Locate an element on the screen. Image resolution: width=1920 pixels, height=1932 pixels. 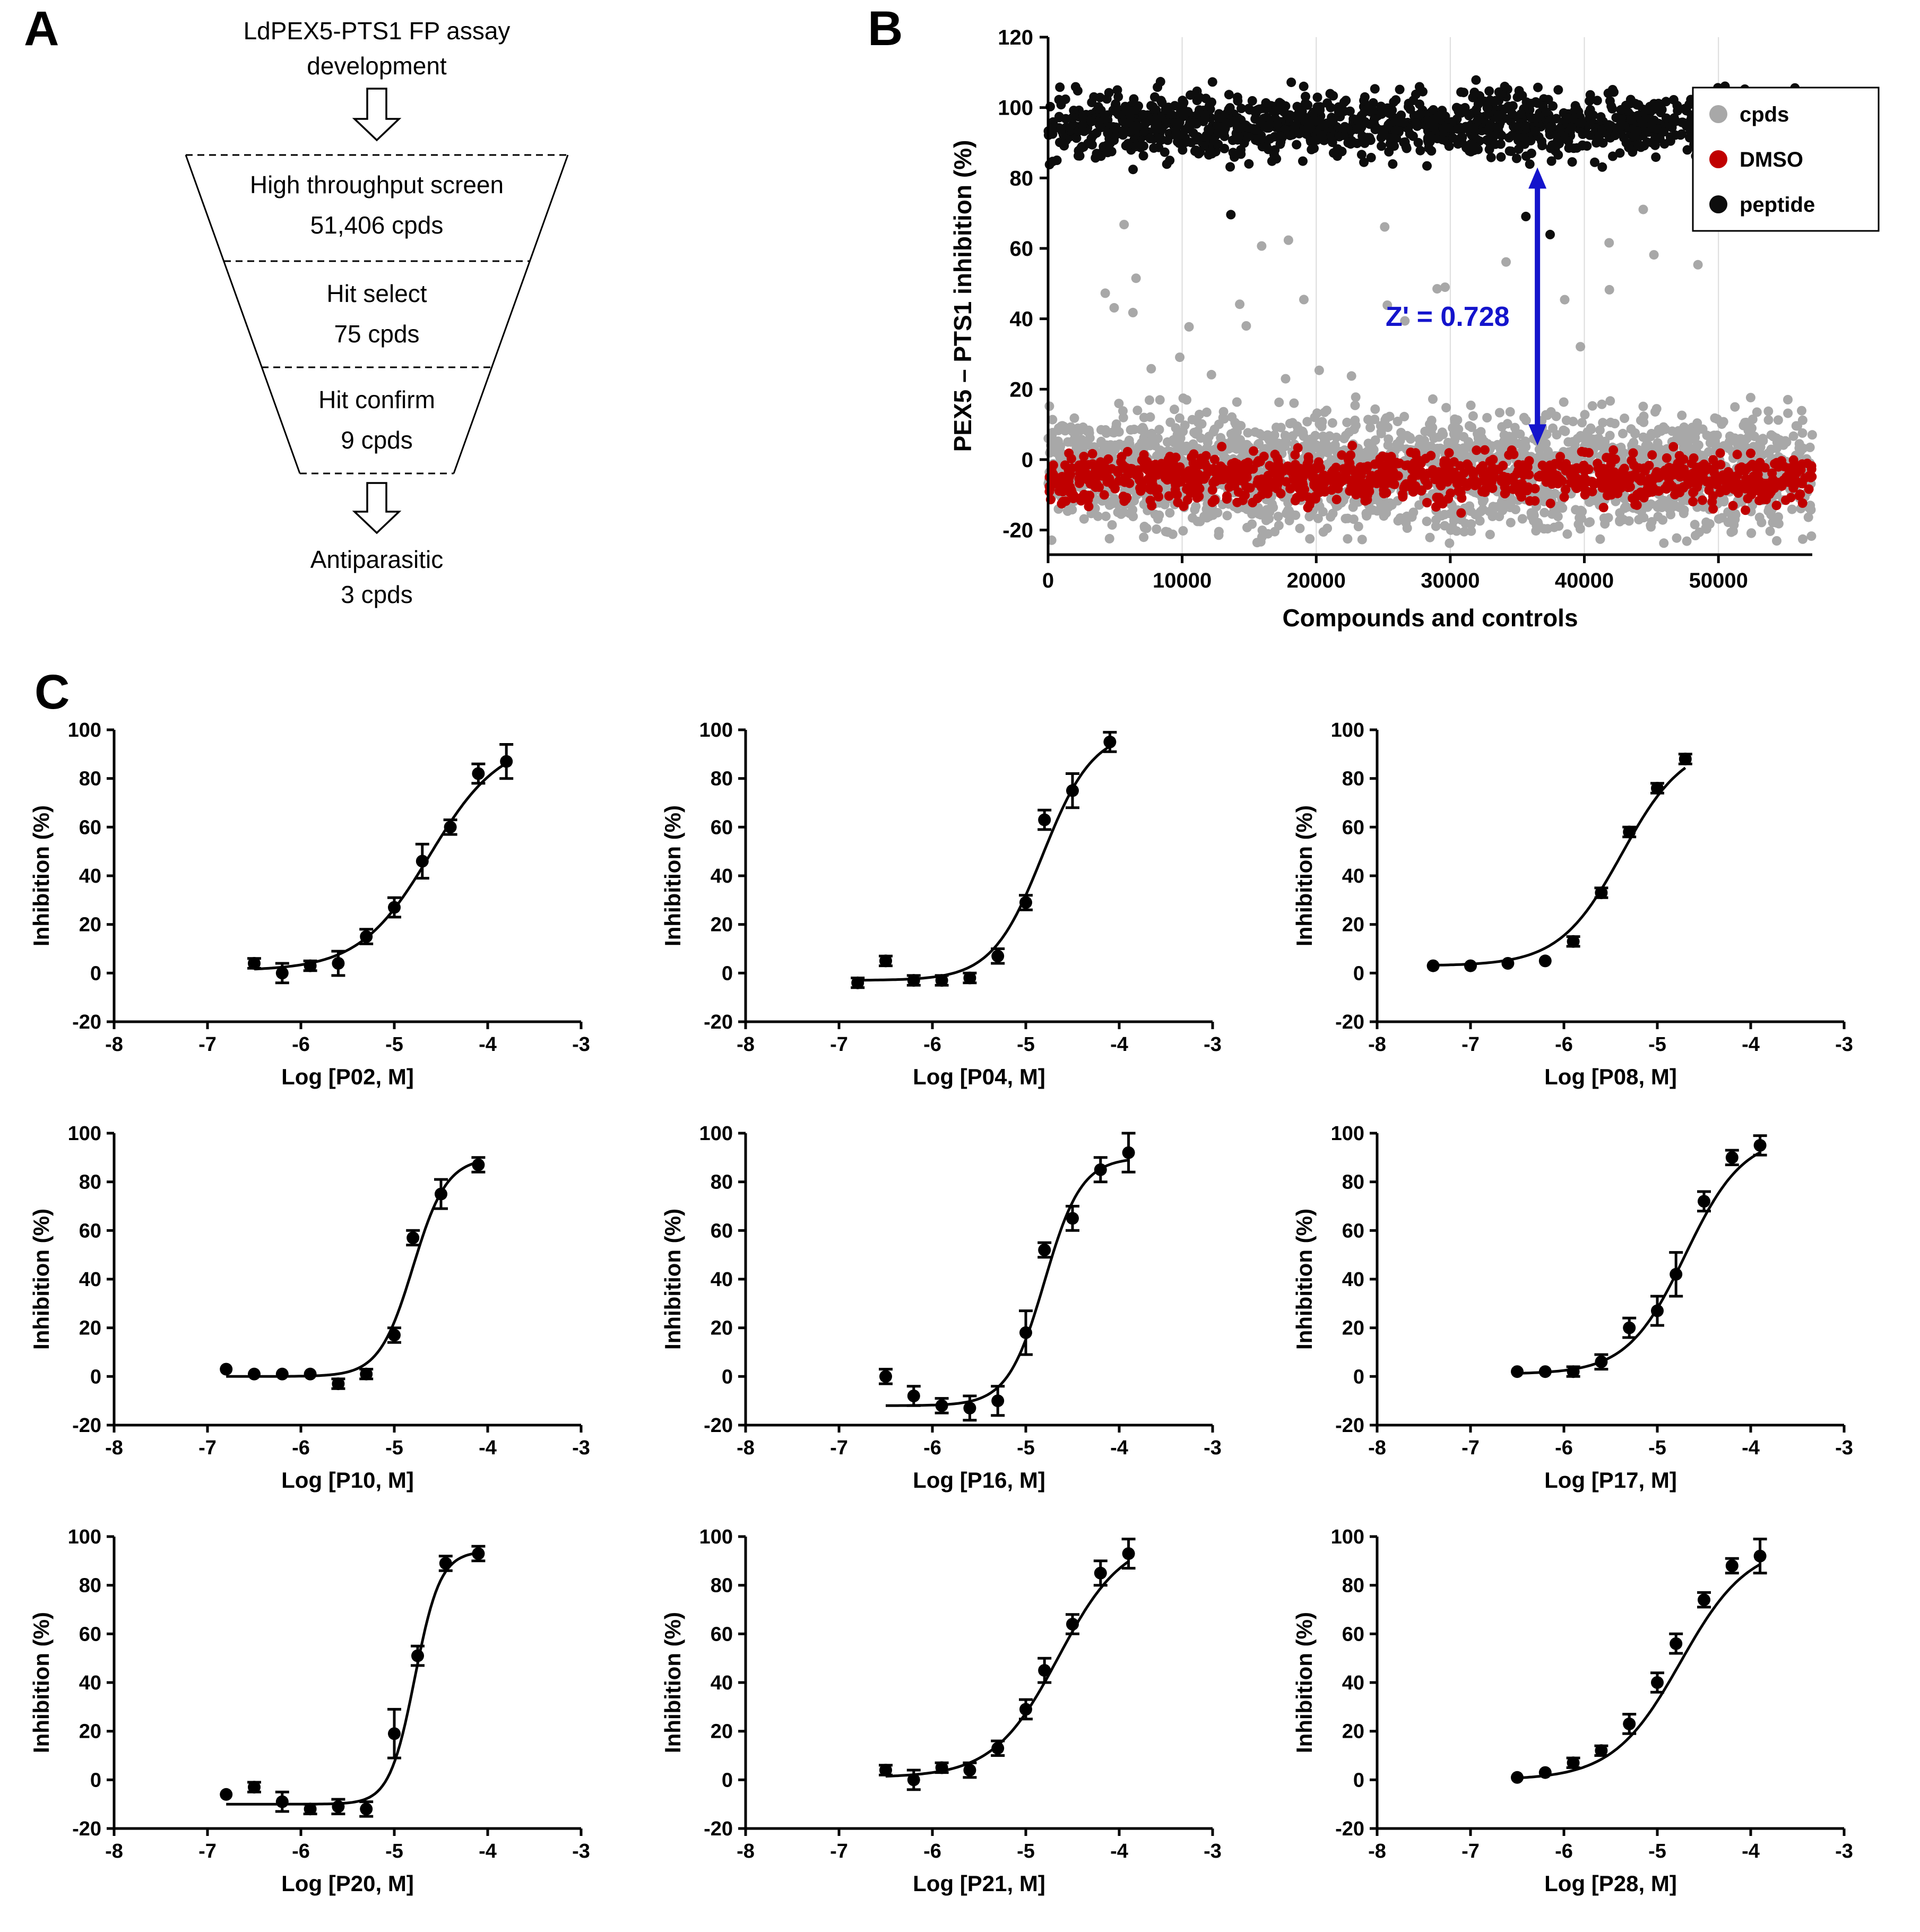
assay-title-line1: LdPEX5-PTS1 FP assay is located at coordinates (377, 31).